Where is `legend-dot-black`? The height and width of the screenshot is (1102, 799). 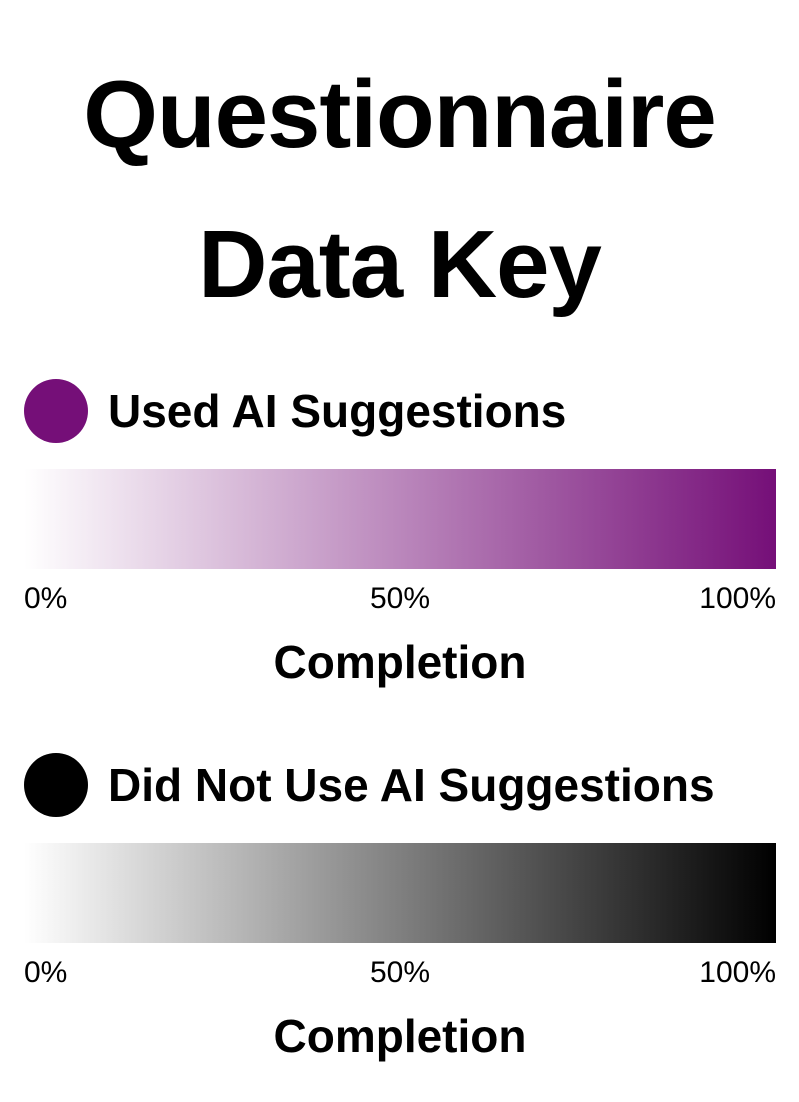
legend-dot-black is located at coordinates (56, 785).